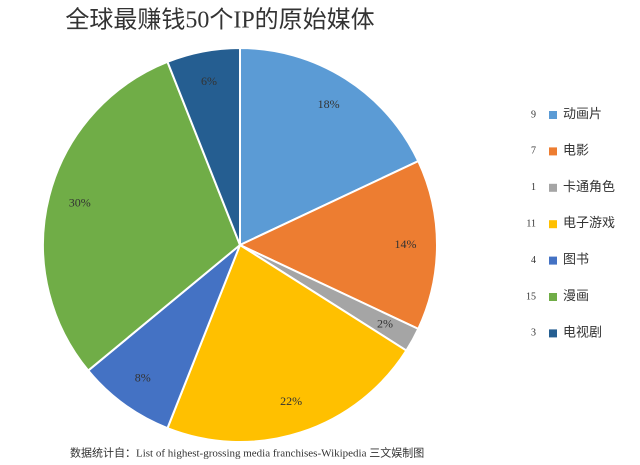 Image resolution: width=640 pixels, height=465 pixels. Describe the element at coordinates (291, 401) in the screenshot. I see `data-label: 22%` at that location.